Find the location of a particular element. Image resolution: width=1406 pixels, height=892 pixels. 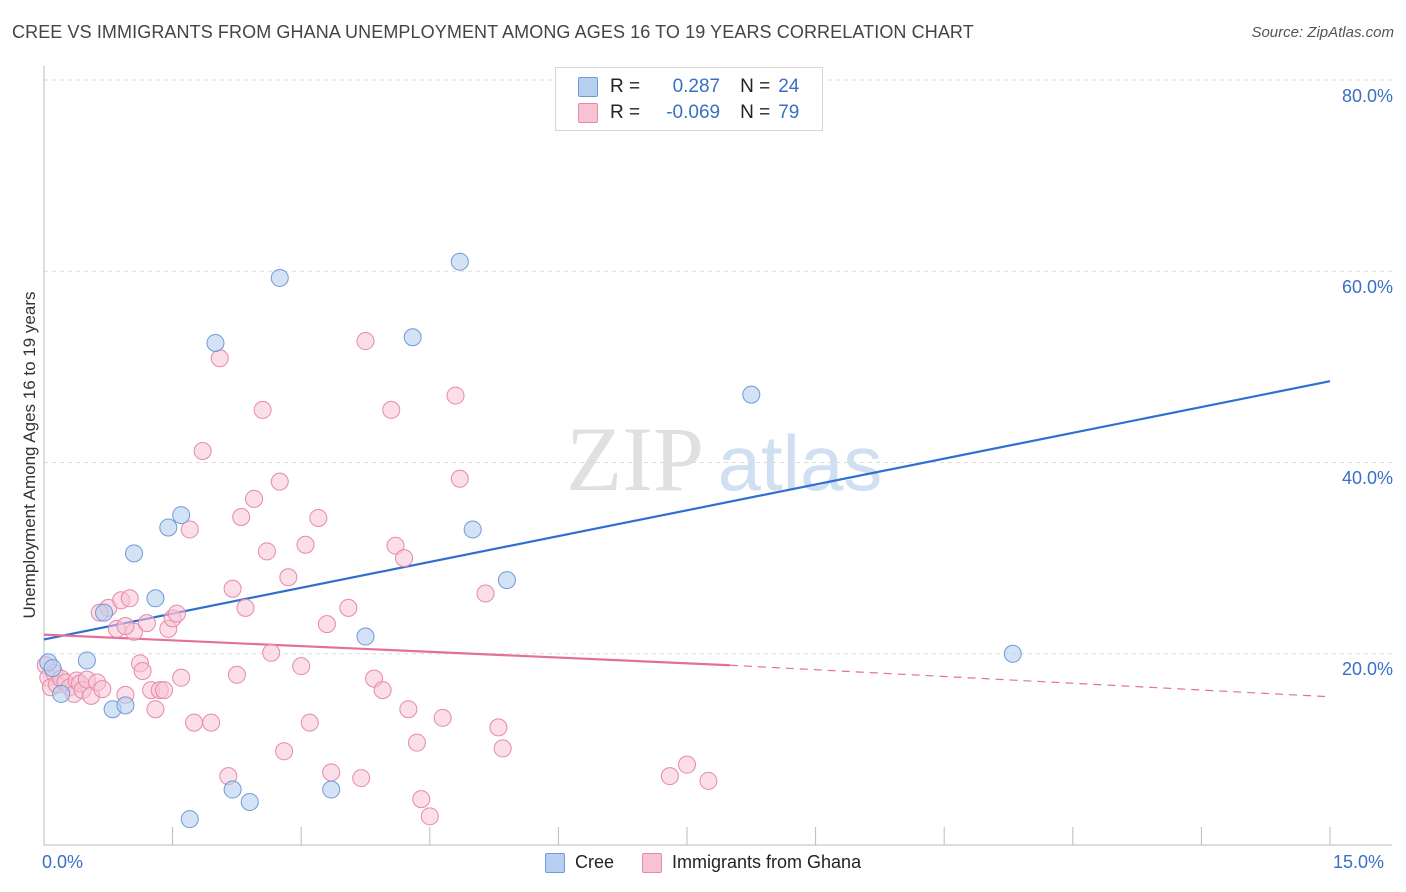

ghana-trend-line is located at coordinates (386, 650).